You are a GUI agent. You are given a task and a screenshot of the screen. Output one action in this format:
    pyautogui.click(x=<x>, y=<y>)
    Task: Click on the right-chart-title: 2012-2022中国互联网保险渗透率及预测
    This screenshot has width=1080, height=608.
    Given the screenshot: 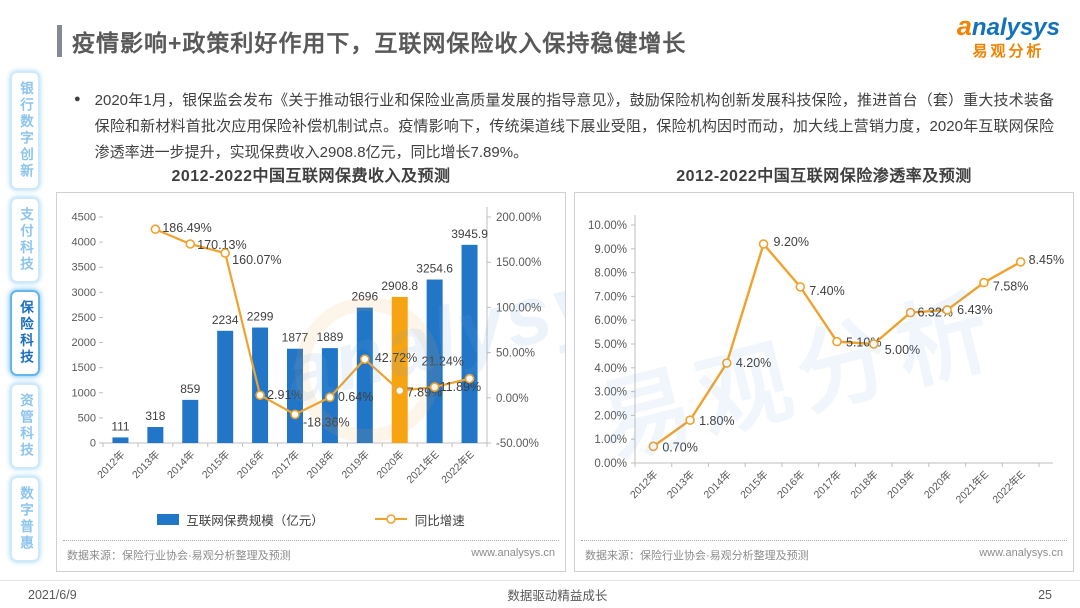 What is the action you would take?
    pyautogui.click(x=824, y=176)
    